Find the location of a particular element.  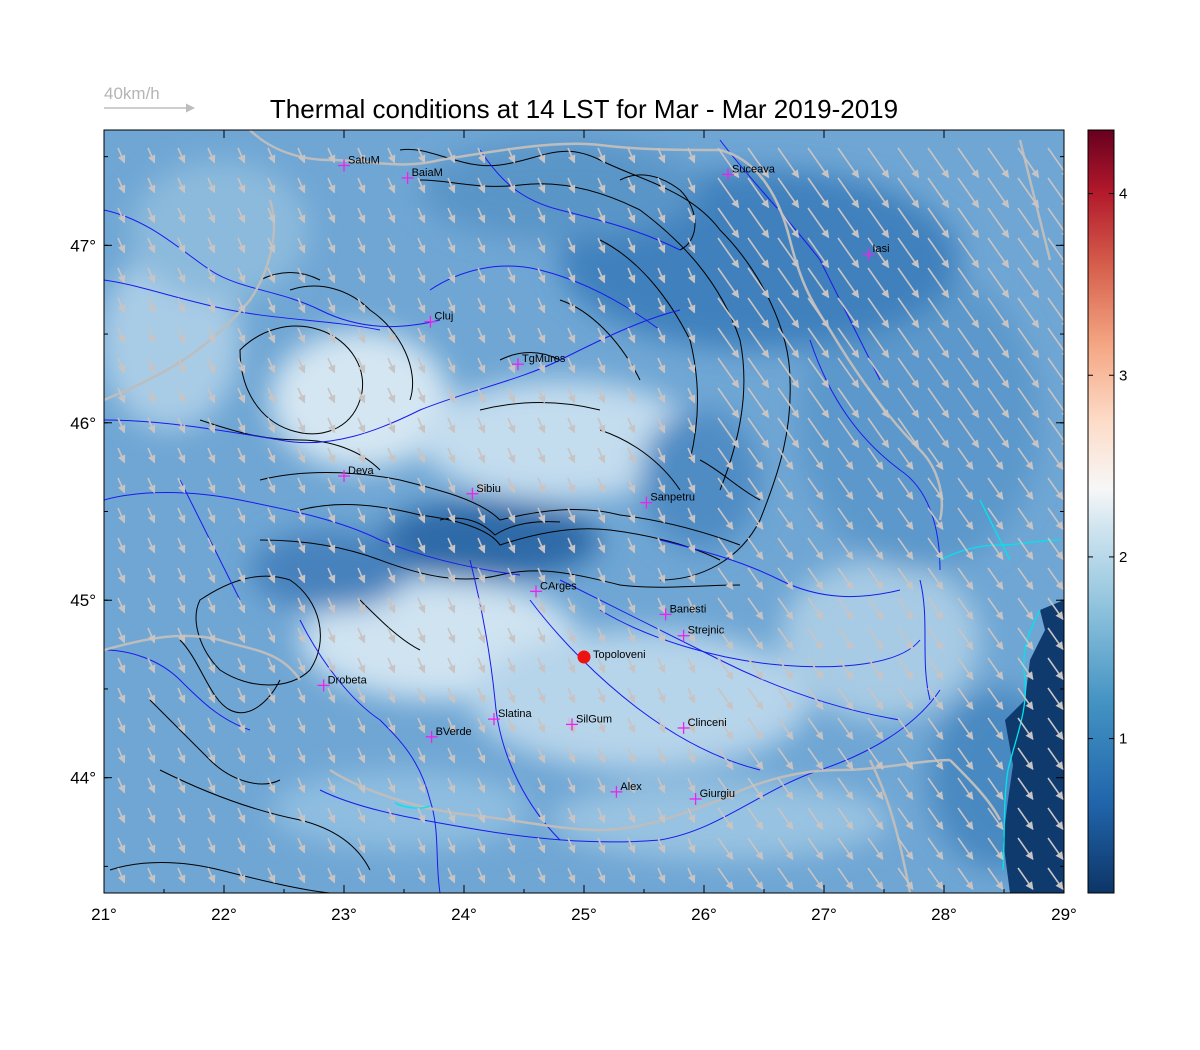

y-tick-label: 47° is located at coordinates (83, 245).